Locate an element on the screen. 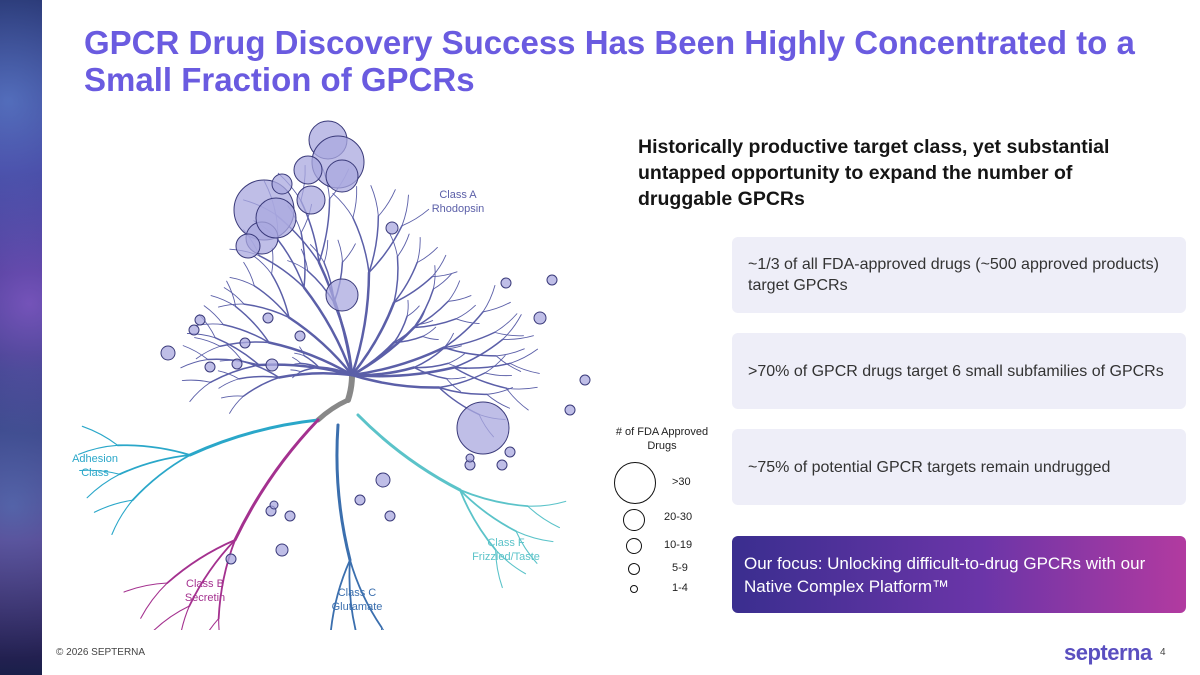 The height and width of the screenshot is (675, 1200). legend-label-5-9: 5-9 is located at coordinates (680, 568).